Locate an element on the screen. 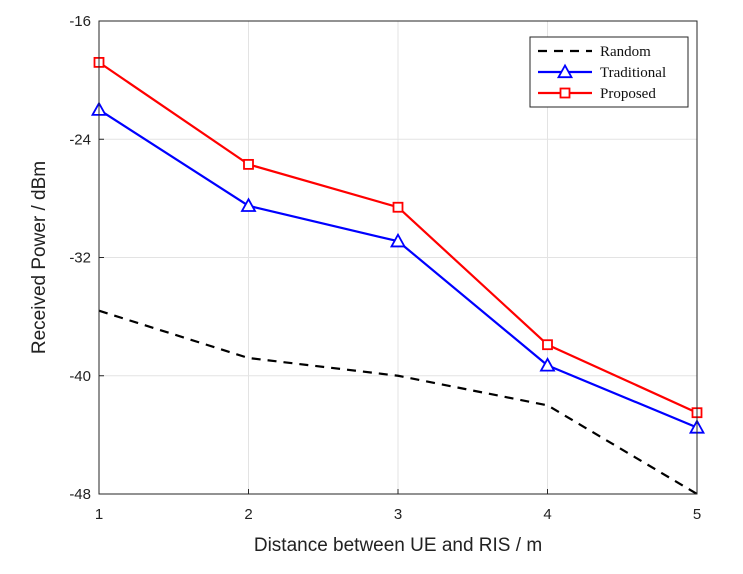 The height and width of the screenshot is (574, 743). x-tick-label: 2 is located at coordinates (248, 514).